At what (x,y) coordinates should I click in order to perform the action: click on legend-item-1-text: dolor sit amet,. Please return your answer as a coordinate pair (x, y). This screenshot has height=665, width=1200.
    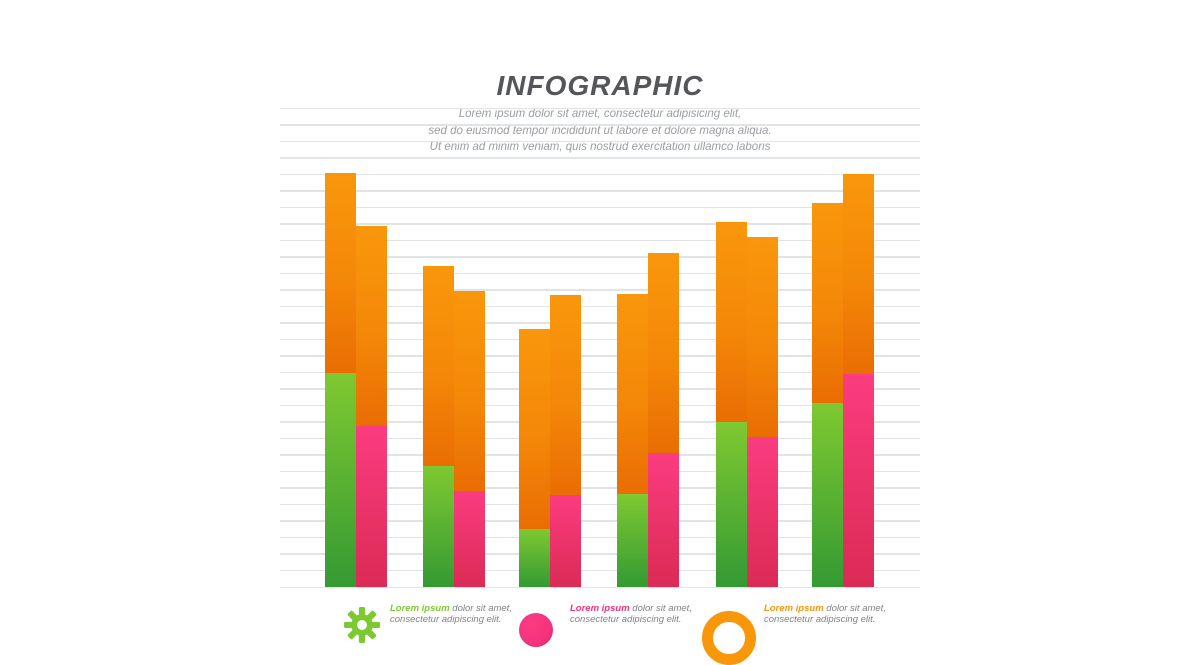
    Looking at the image, I should click on (480, 608).